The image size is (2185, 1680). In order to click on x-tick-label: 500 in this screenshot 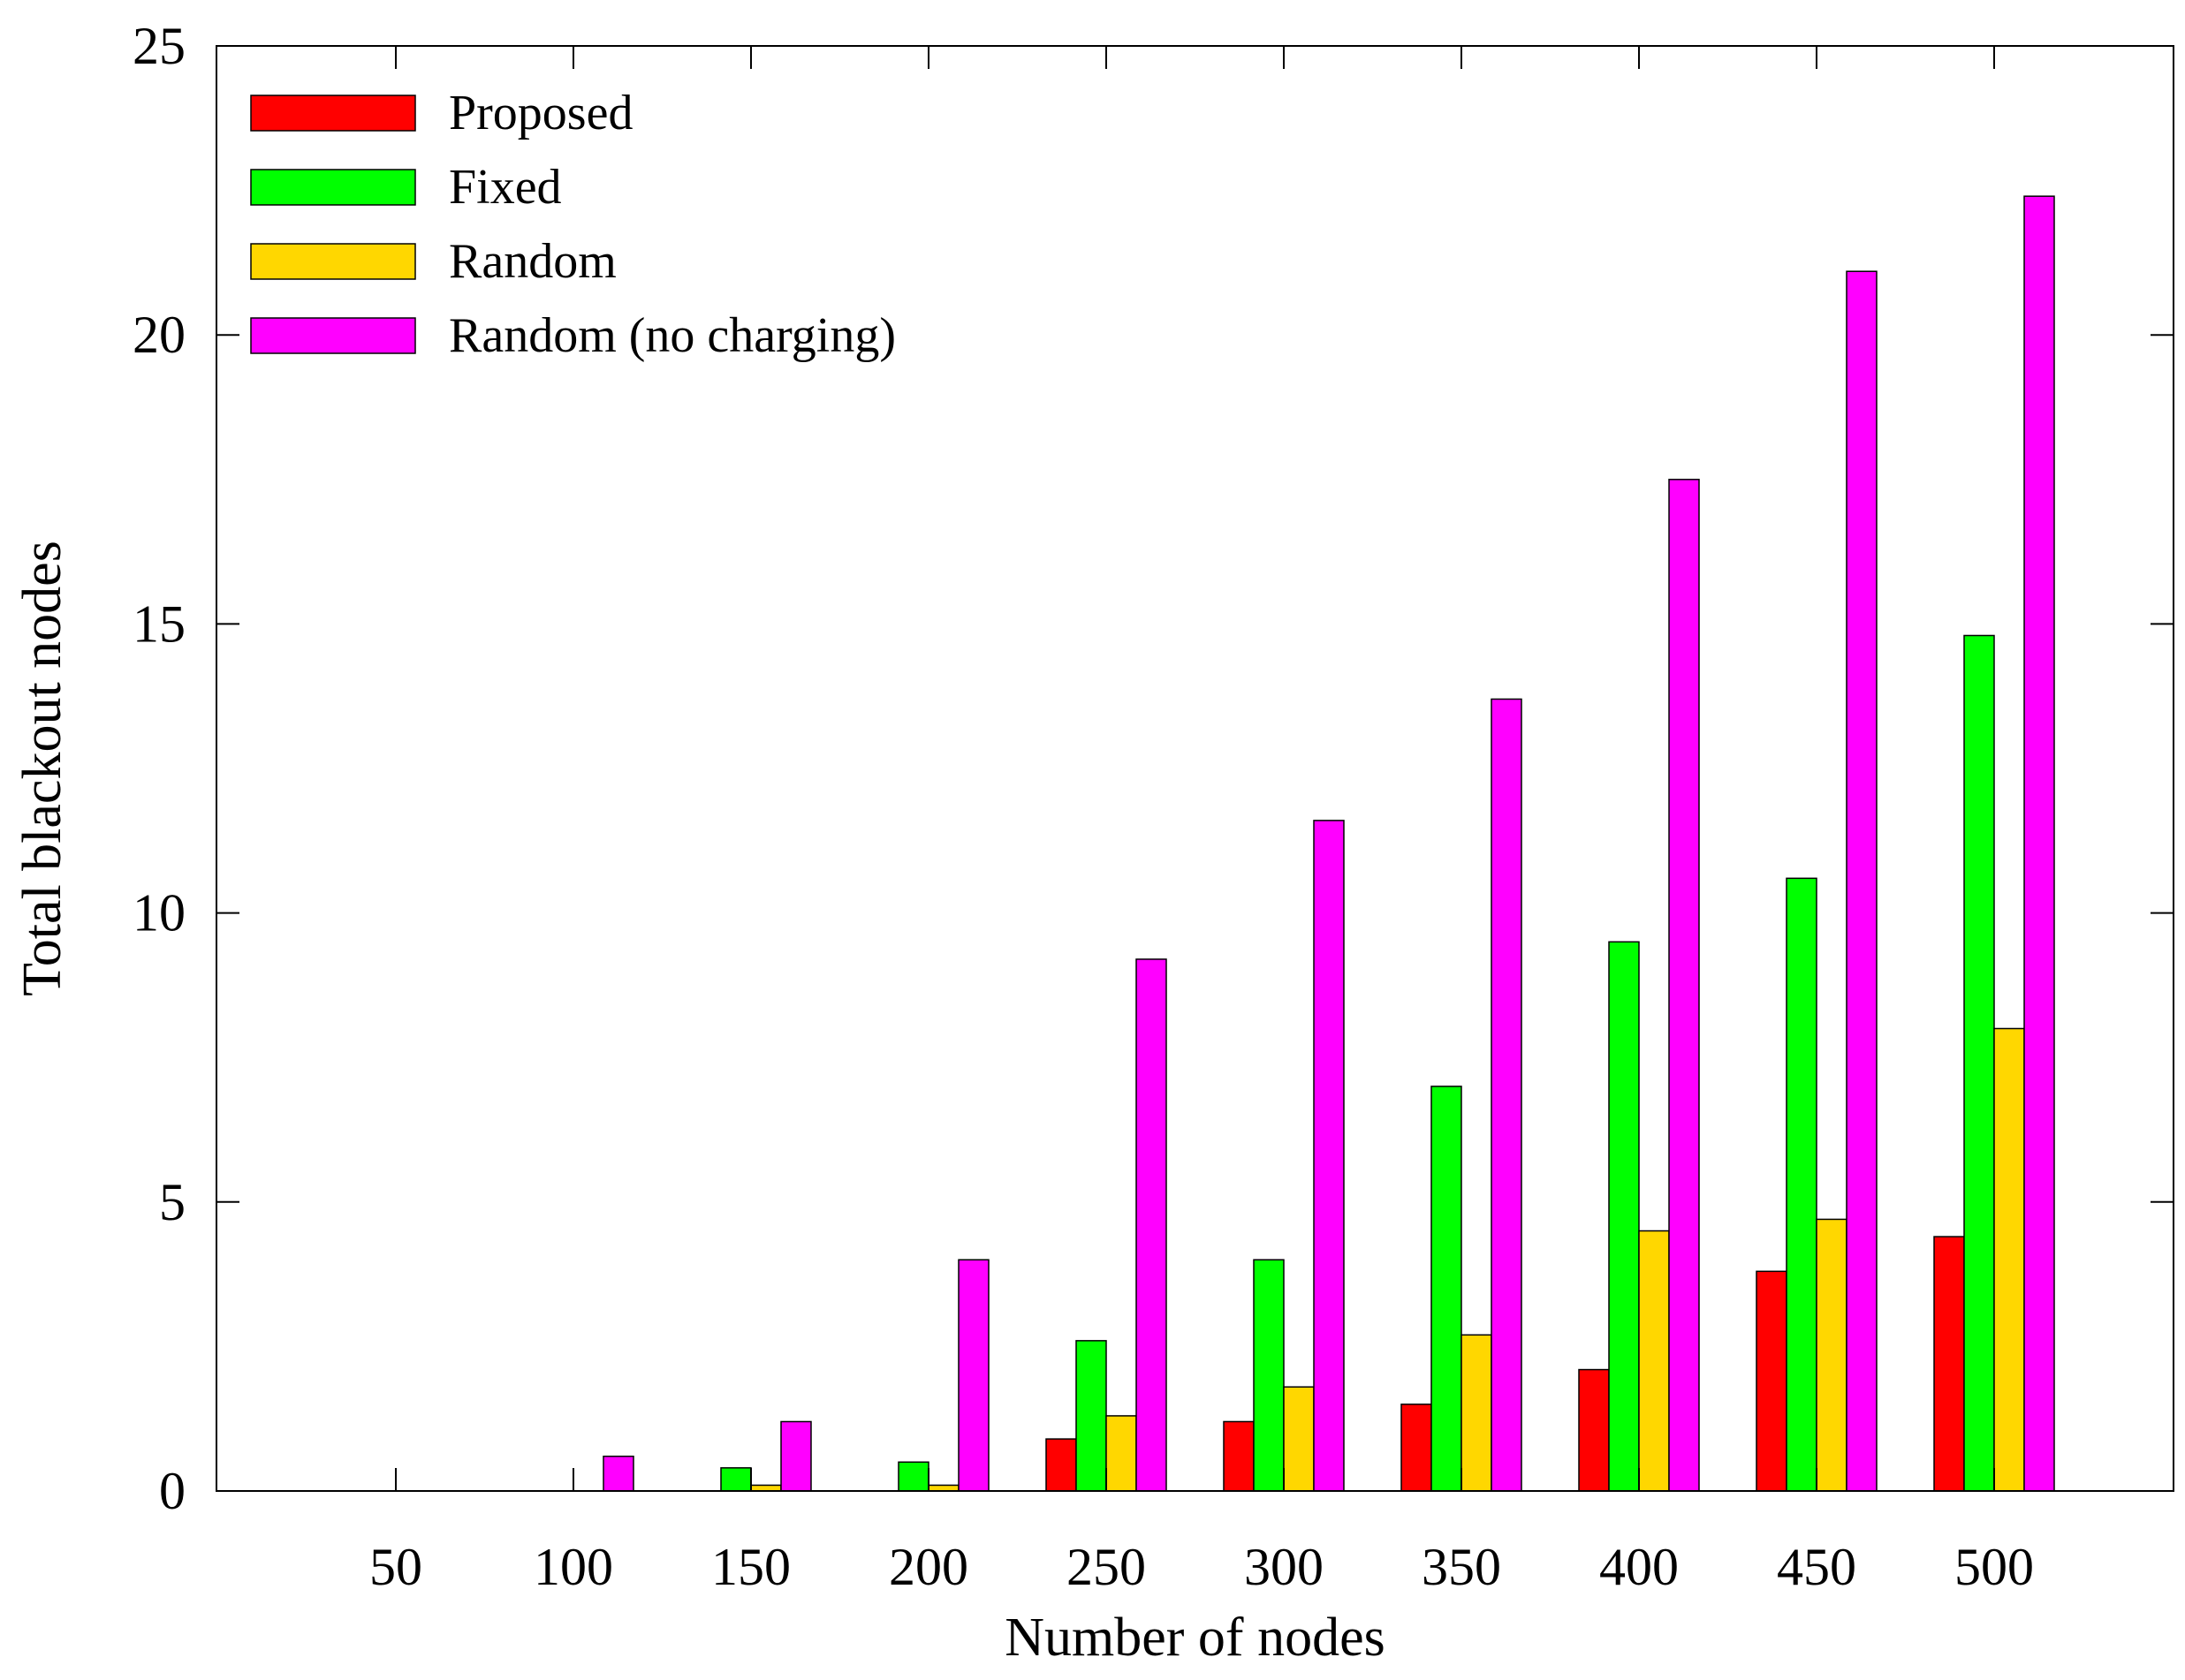, I will do `click(1994, 1567)`.